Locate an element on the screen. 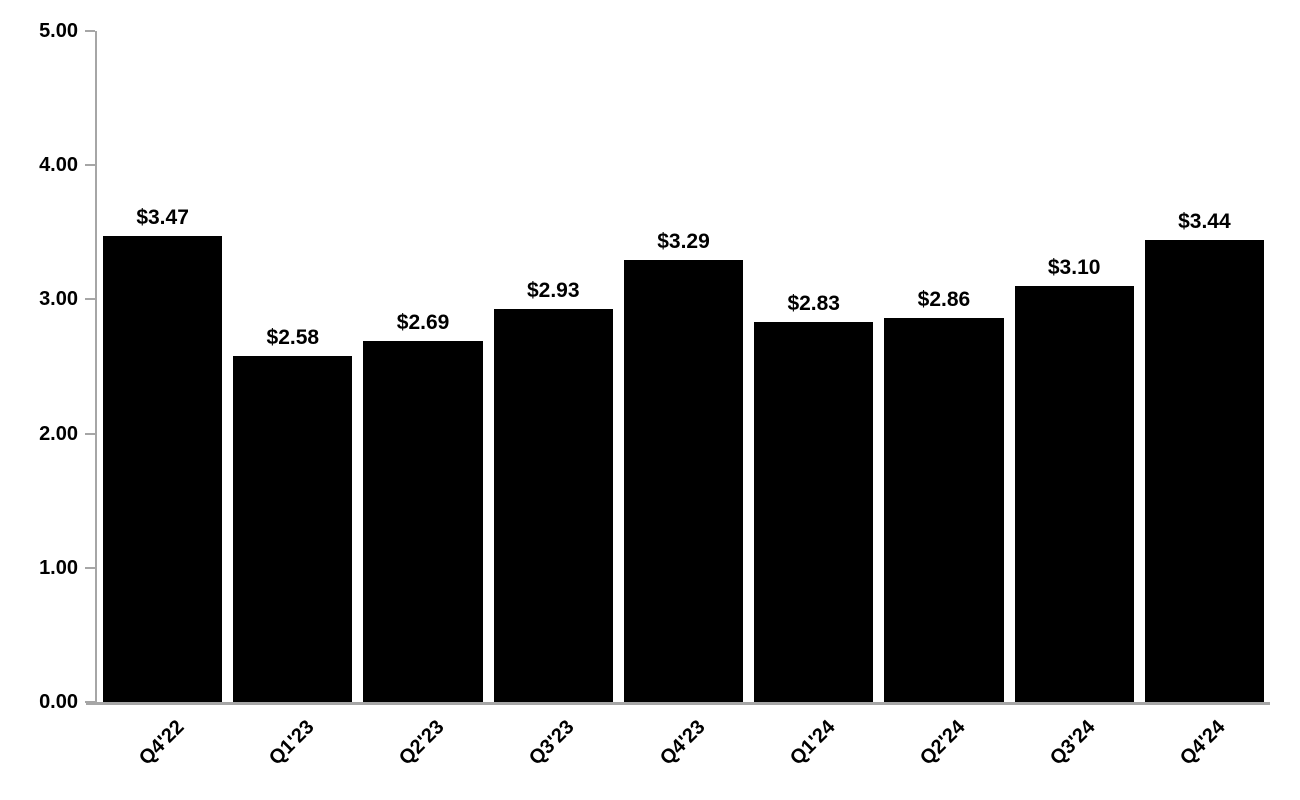 The image size is (1300, 800). x-axis-category-label: Q1'23 is located at coordinates (291, 743).